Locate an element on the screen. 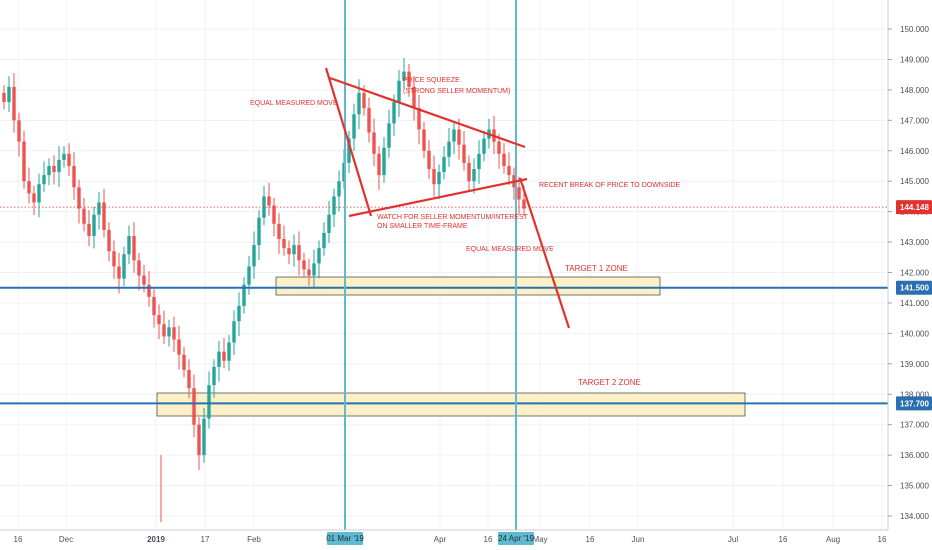  time-tick-label: 17 is located at coordinates (205, 539).